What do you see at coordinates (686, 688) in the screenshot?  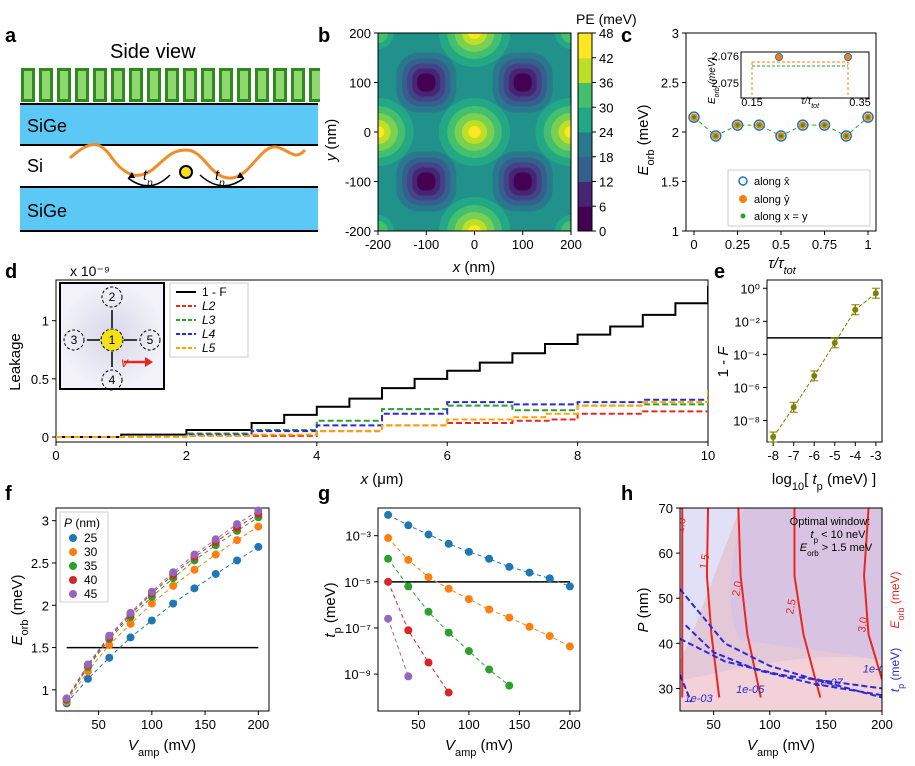 I see `h-tp-contour` at bounding box center [686, 688].